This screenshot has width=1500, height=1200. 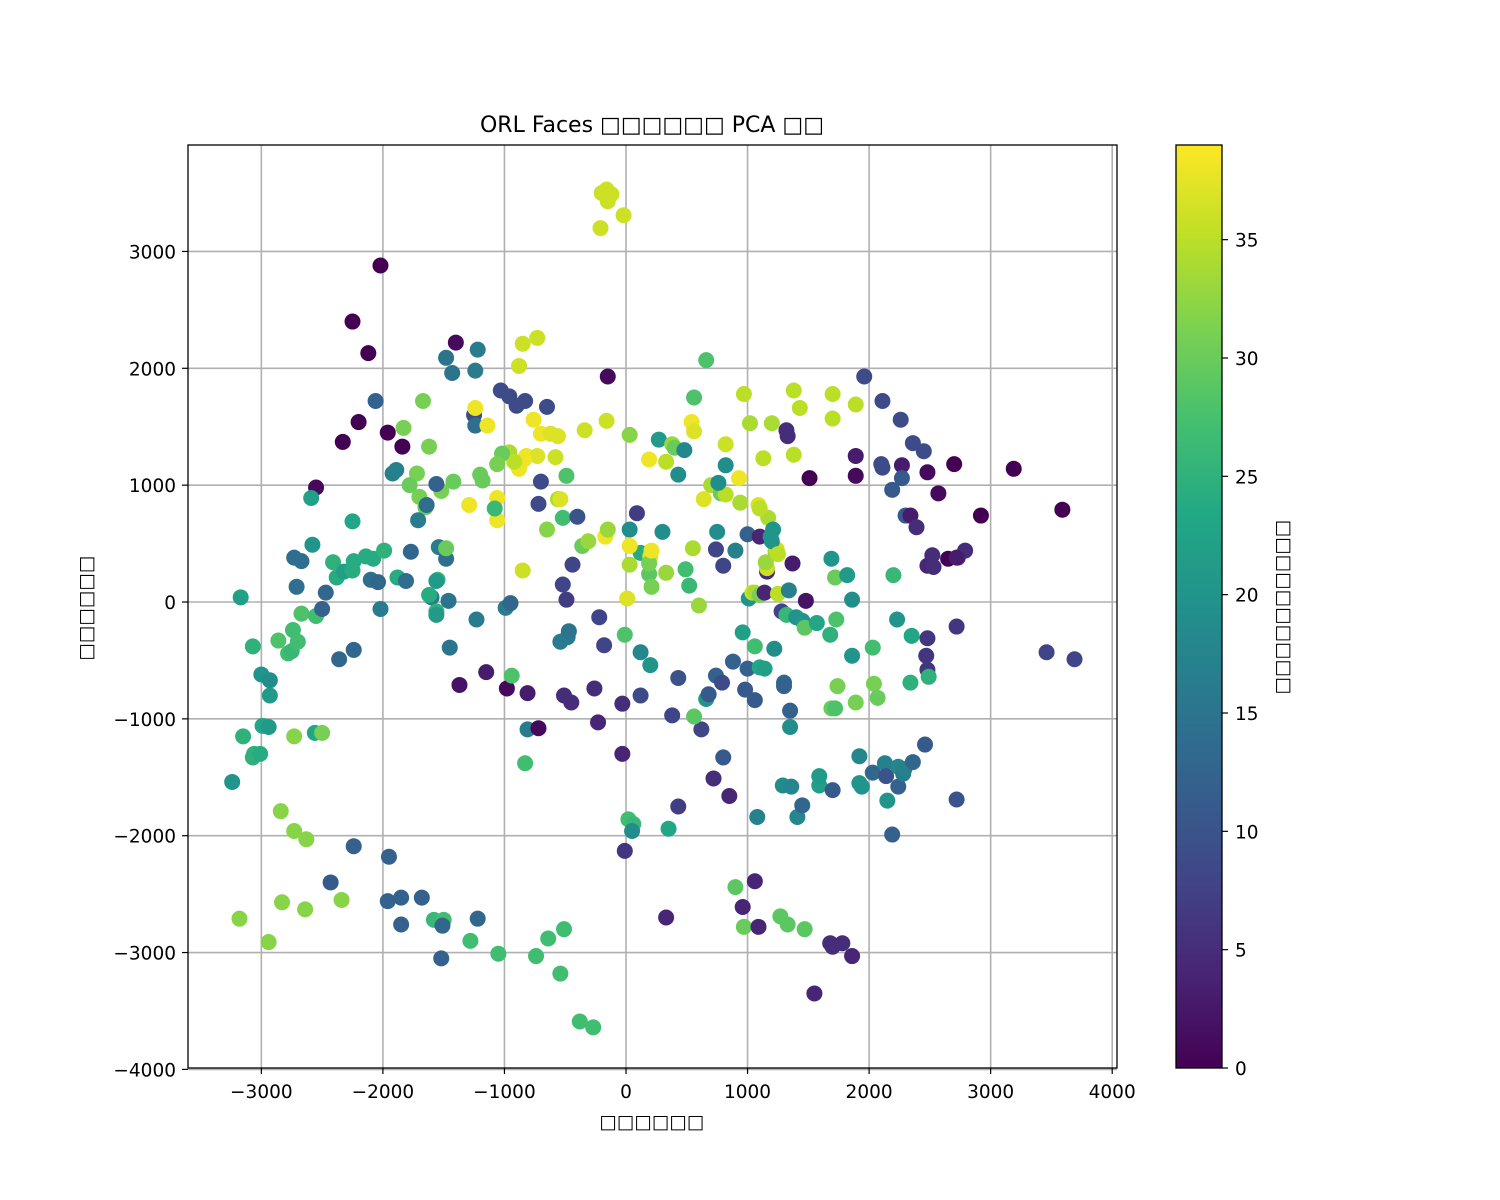 What do you see at coordinates (504, 1092) in the screenshot?
I see `x-tick-label: −1000` at bounding box center [504, 1092].